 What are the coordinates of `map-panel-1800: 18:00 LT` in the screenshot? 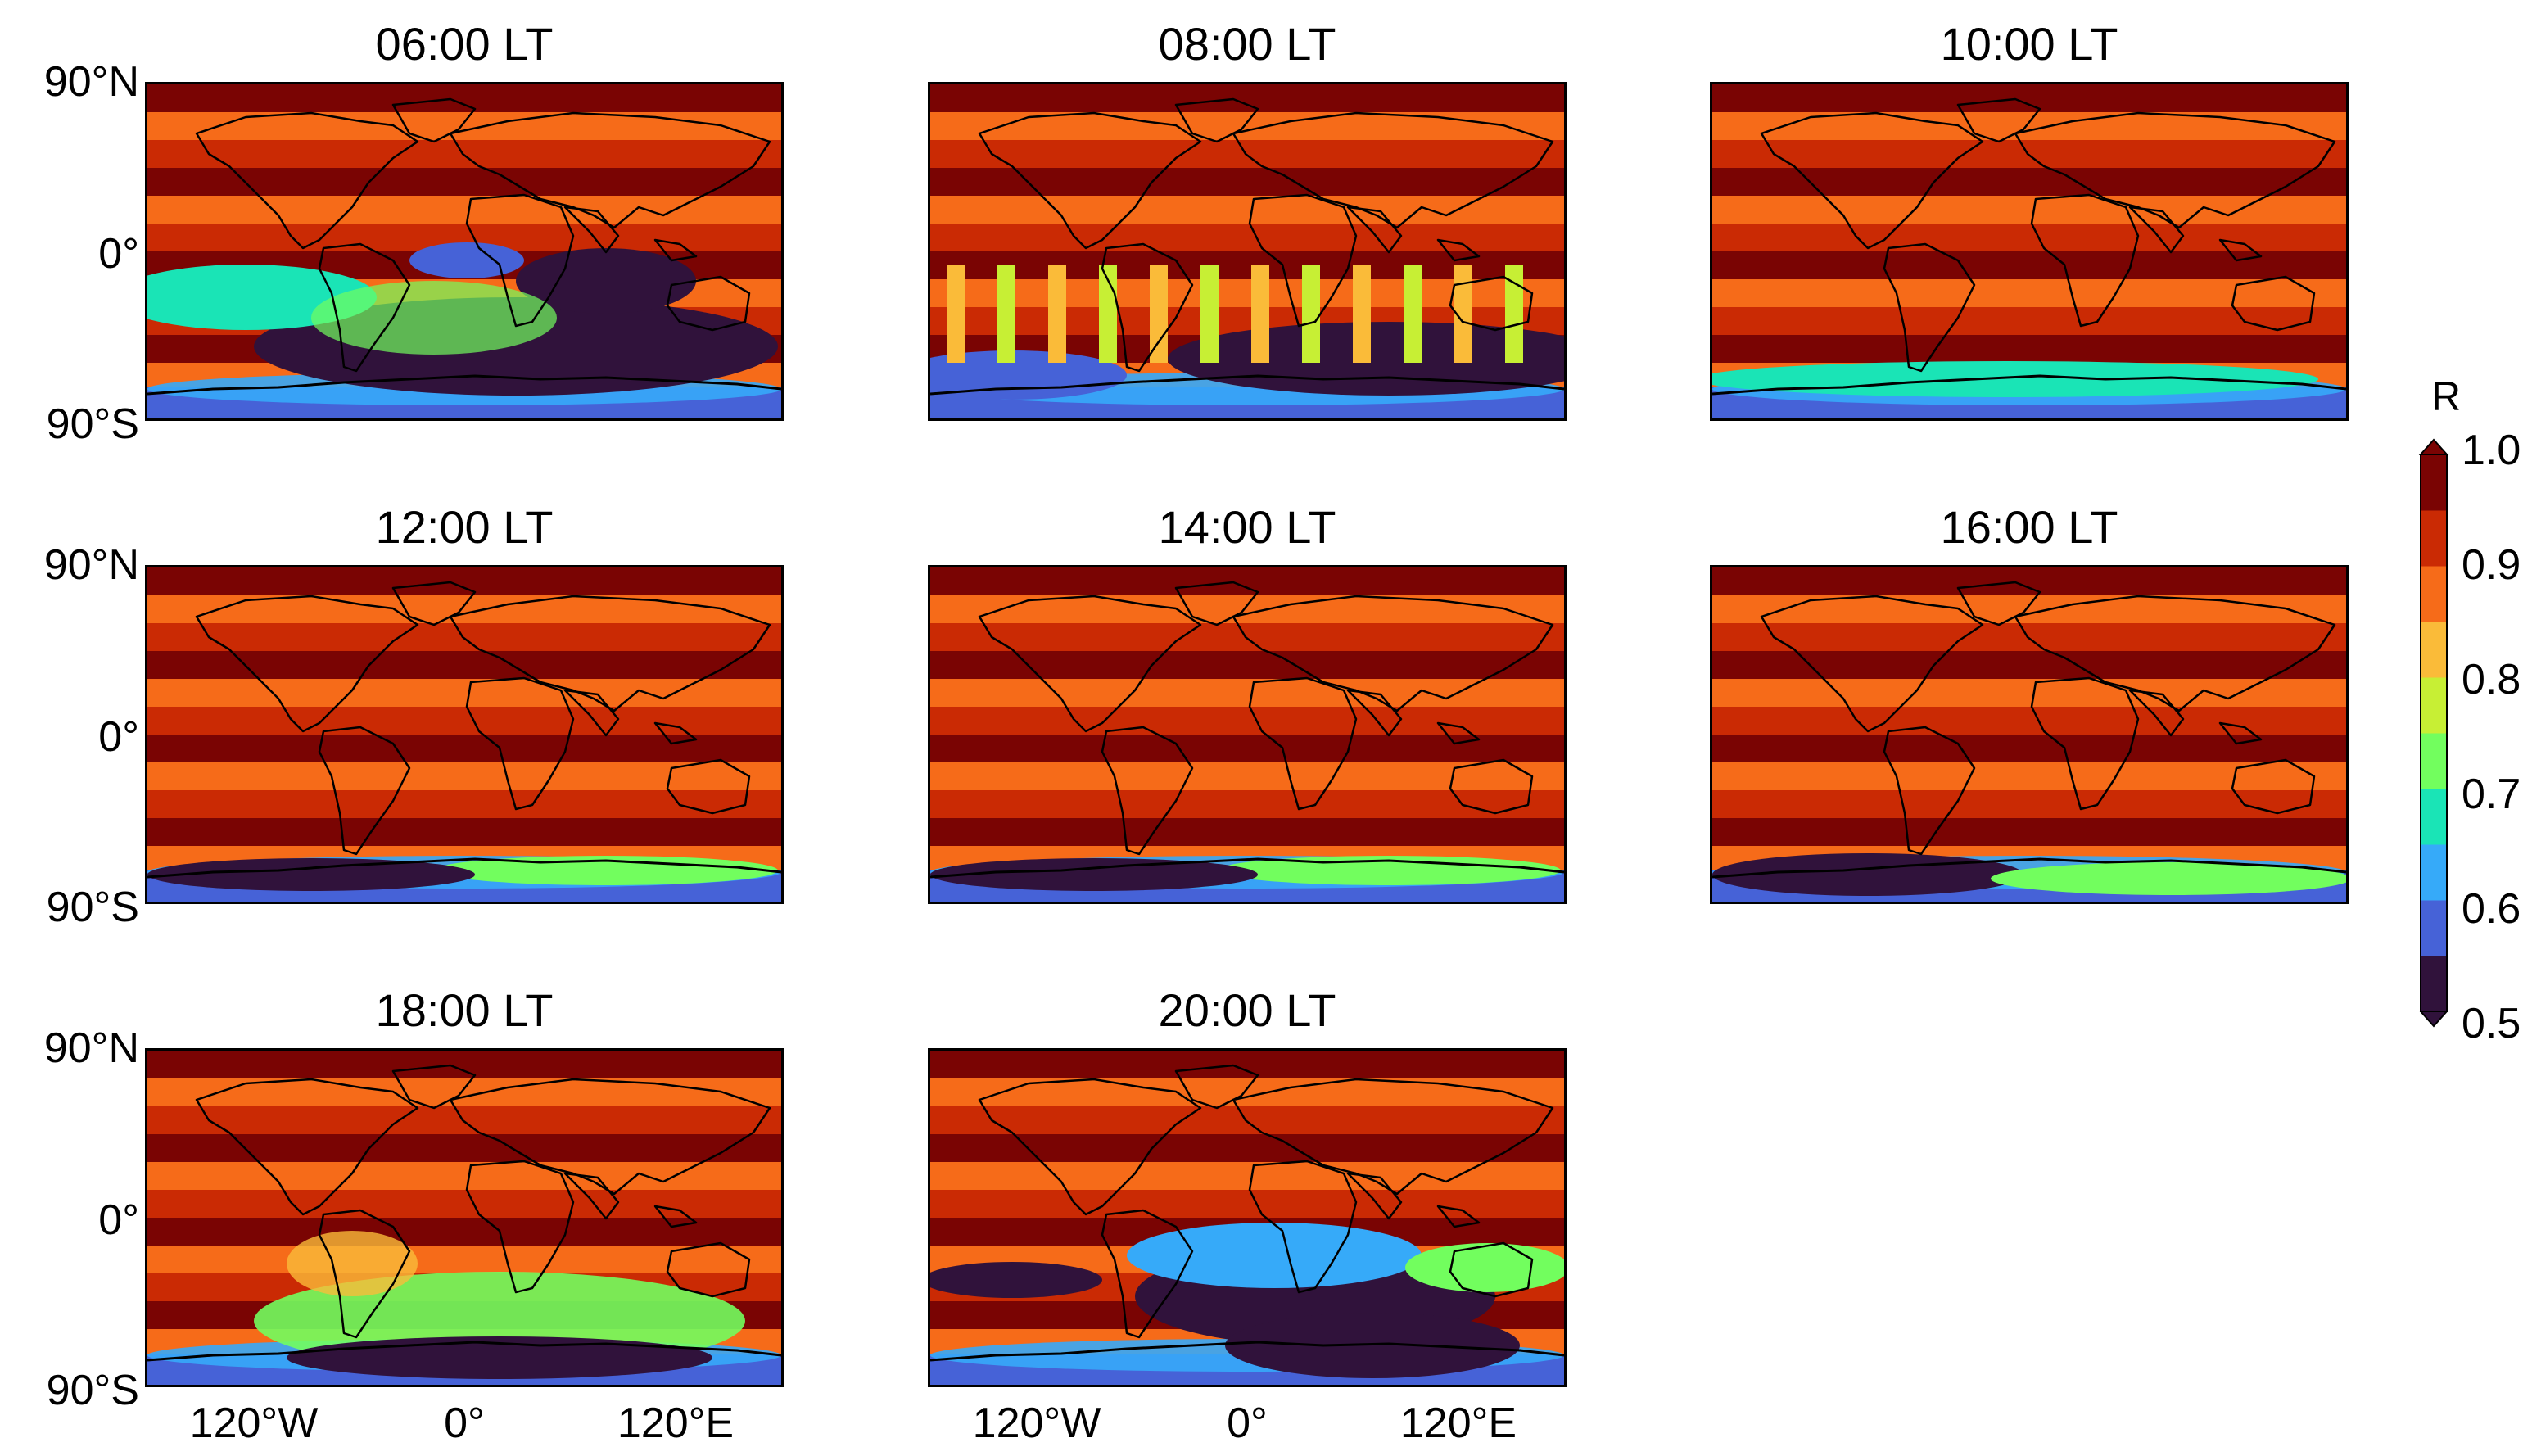 It's located at (464, 1185).